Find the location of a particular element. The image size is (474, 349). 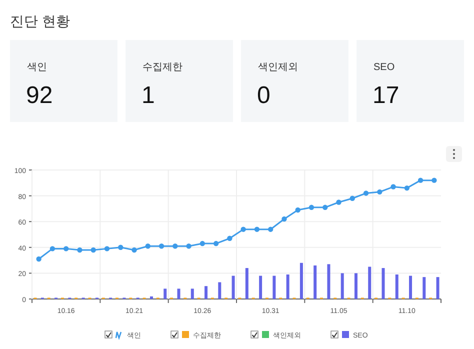

data-label: 92 is located at coordinates (39, 95).